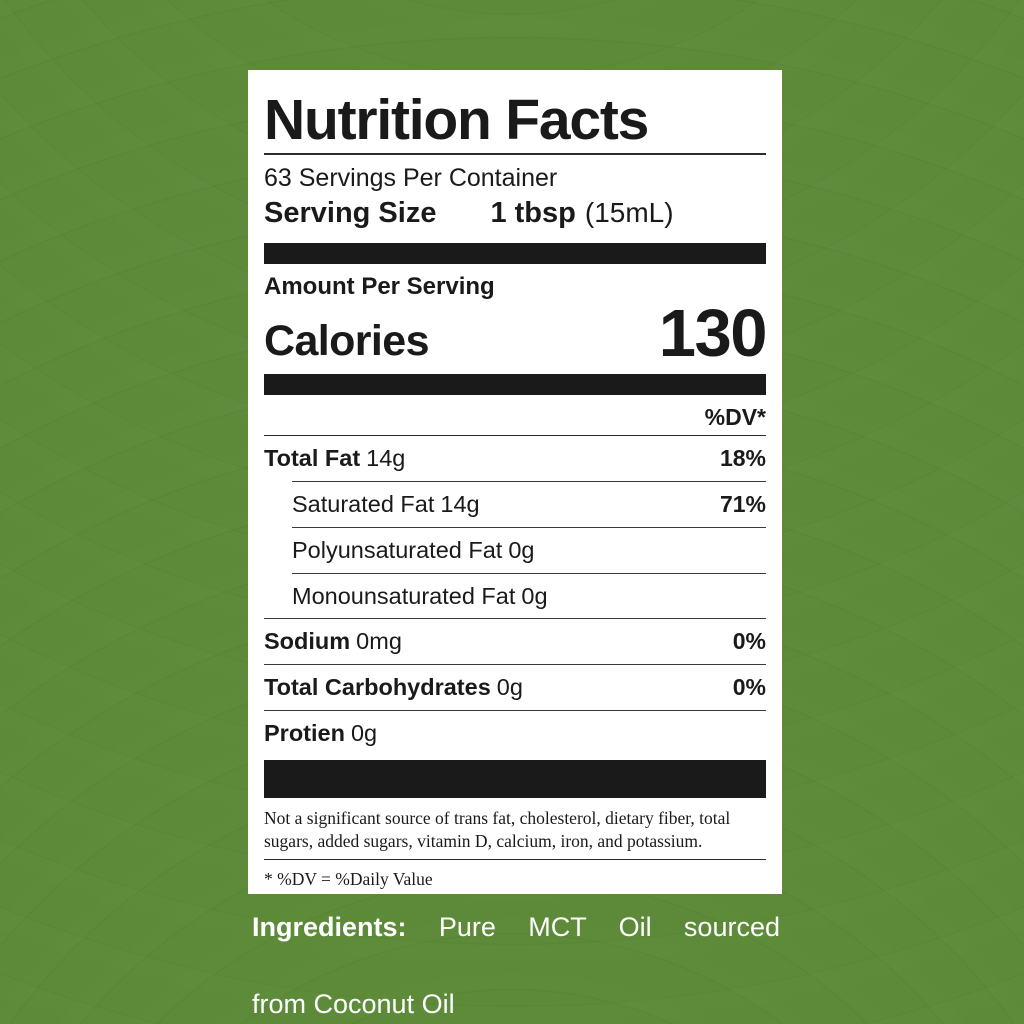  What do you see at coordinates (629, 212) in the screenshot?
I see `serving-size-metric: (15mL)` at bounding box center [629, 212].